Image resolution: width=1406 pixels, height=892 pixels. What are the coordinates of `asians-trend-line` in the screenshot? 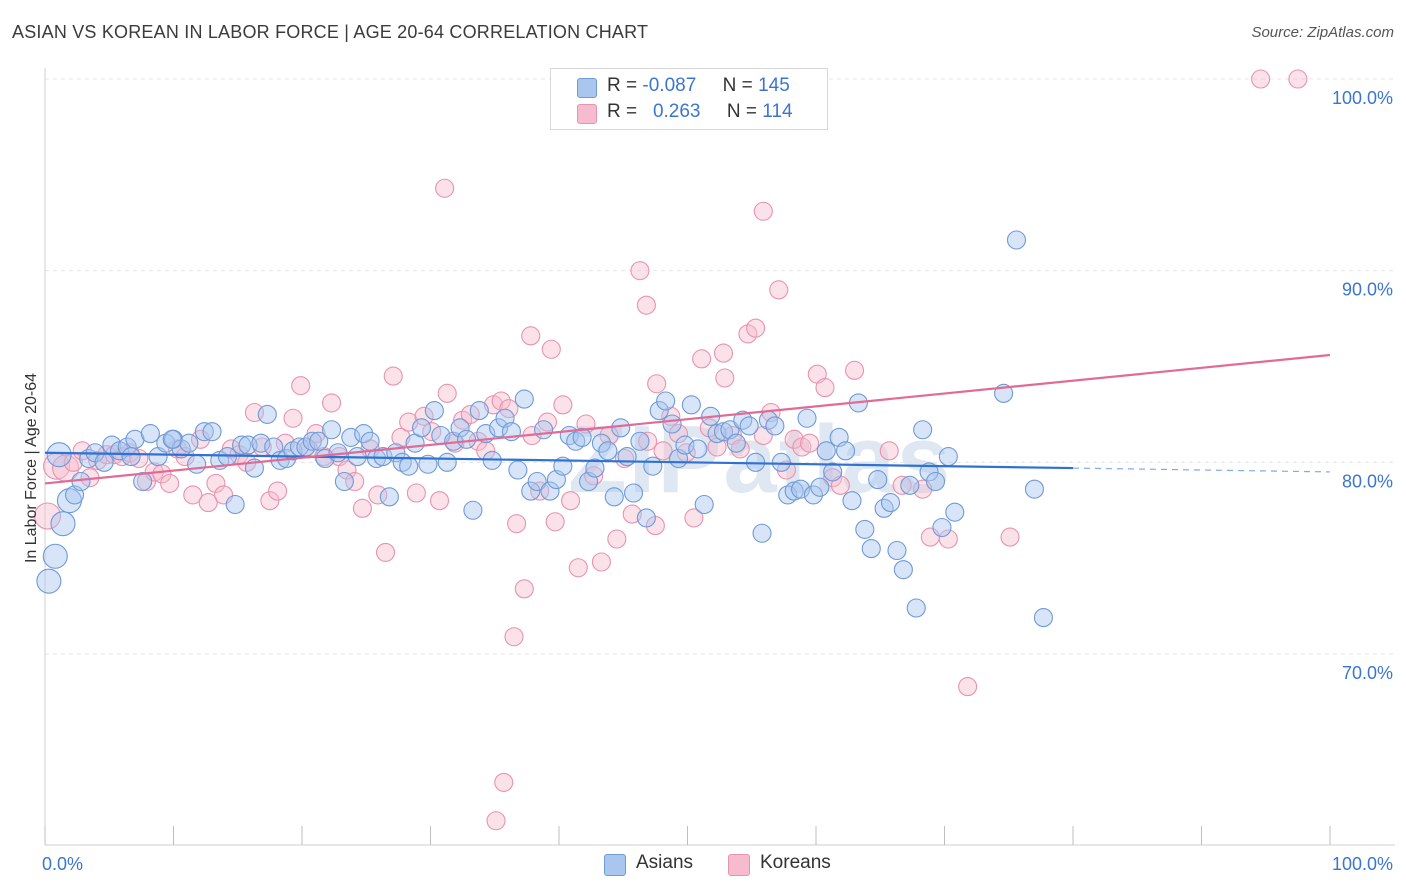 It's located at (559, 460).